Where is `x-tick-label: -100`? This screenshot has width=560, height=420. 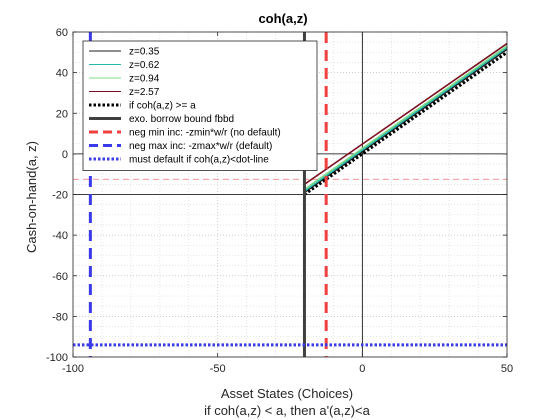 x-tick-label: -100 is located at coordinates (73, 369).